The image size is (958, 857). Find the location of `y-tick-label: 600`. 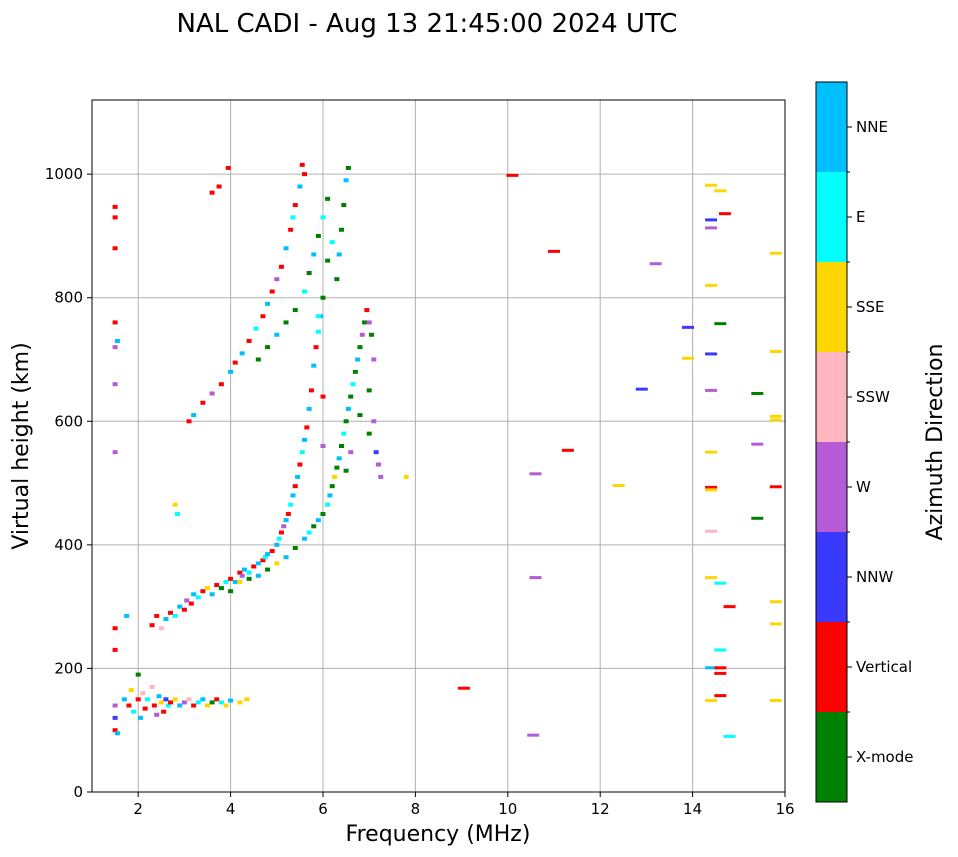

y-tick-label: 600 is located at coordinates (68, 421).